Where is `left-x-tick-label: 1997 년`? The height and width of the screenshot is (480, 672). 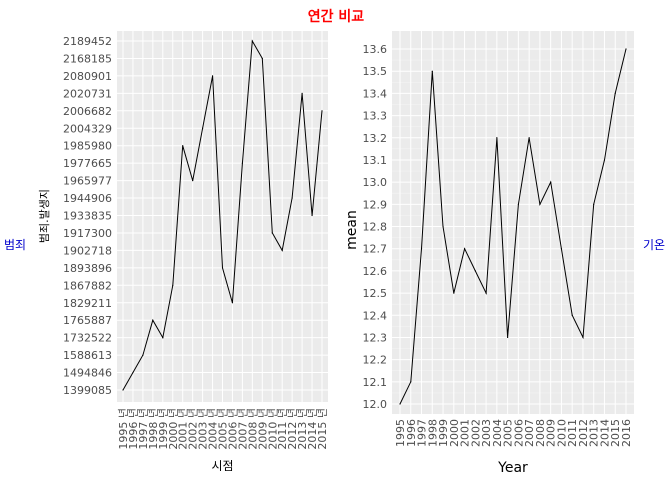
left-x-tick-label: 1997 년 is located at coordinates (143, 429).